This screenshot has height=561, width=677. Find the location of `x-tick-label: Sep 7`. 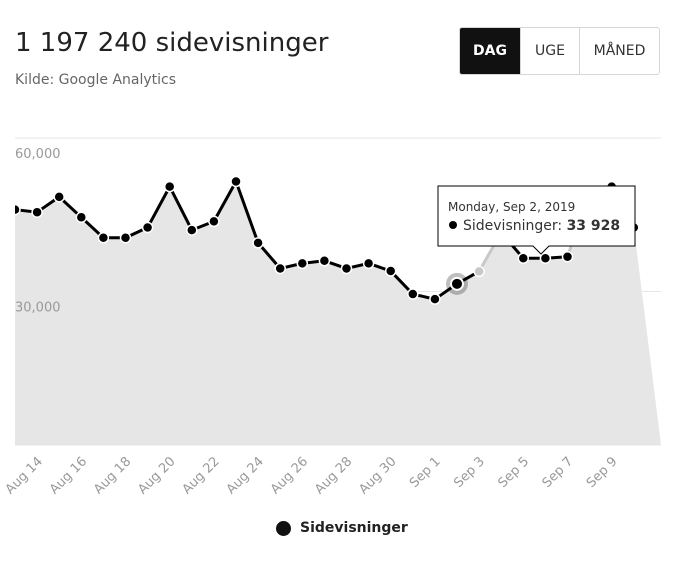

x-tick-label: Sep 7 is located at coordinates (558, 472).